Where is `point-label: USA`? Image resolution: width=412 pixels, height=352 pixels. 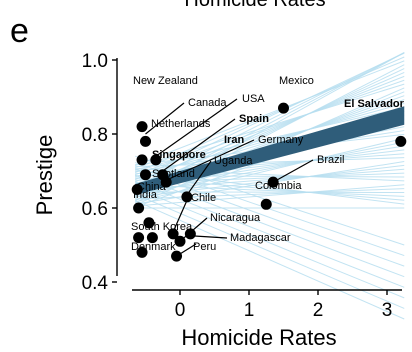
point-label: USA is located at coordinates (253, 99).